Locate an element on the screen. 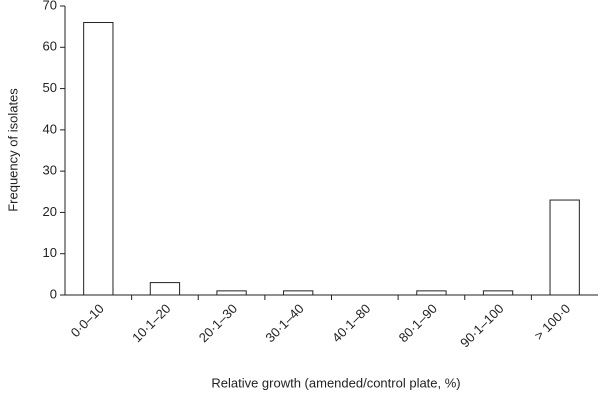 This screenshot has width=600, height=400. x-tick-label: 90·1–100 is located at coordinates (481, 325).